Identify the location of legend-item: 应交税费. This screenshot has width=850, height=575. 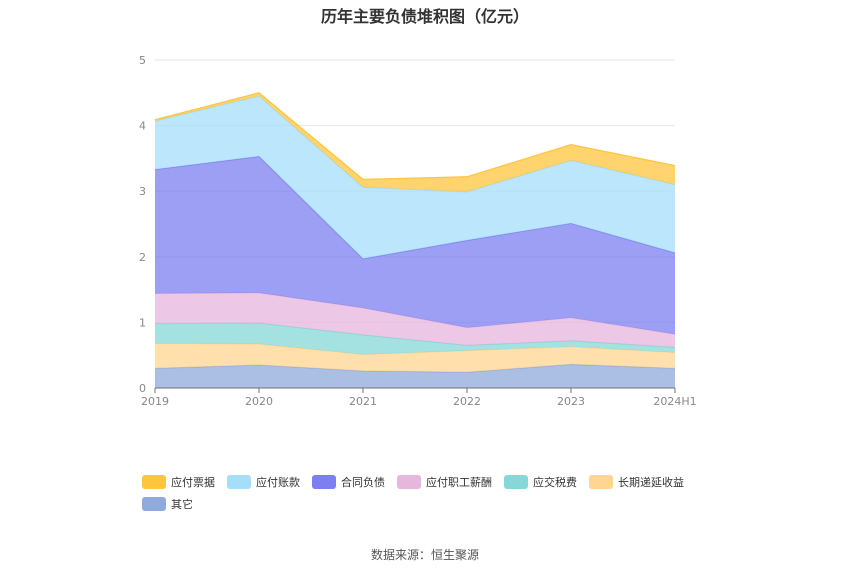
(540, 482).